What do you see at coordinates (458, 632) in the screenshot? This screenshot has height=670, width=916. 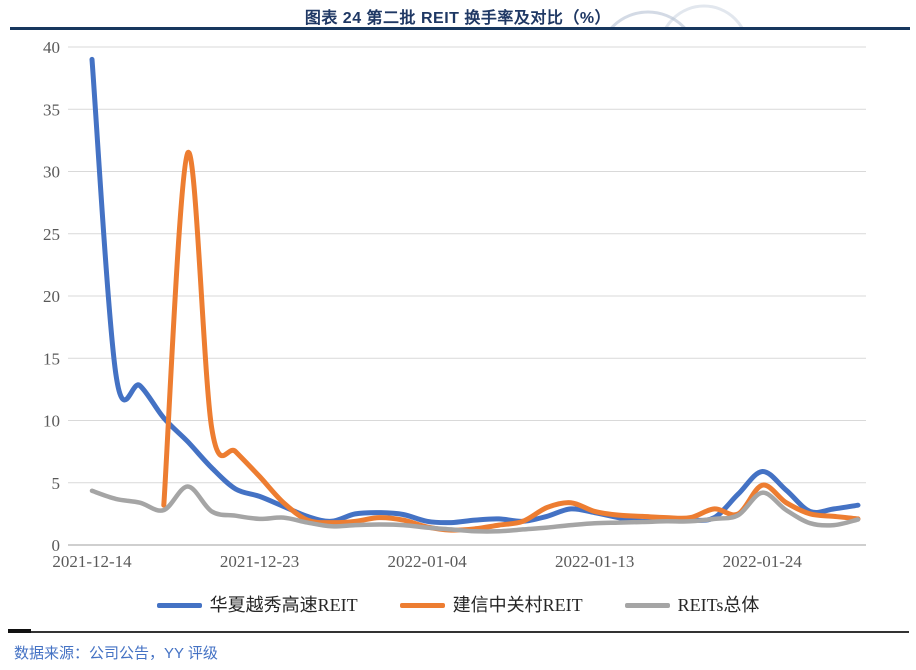 I see `footer-rule` at bounding box center [458, 632].